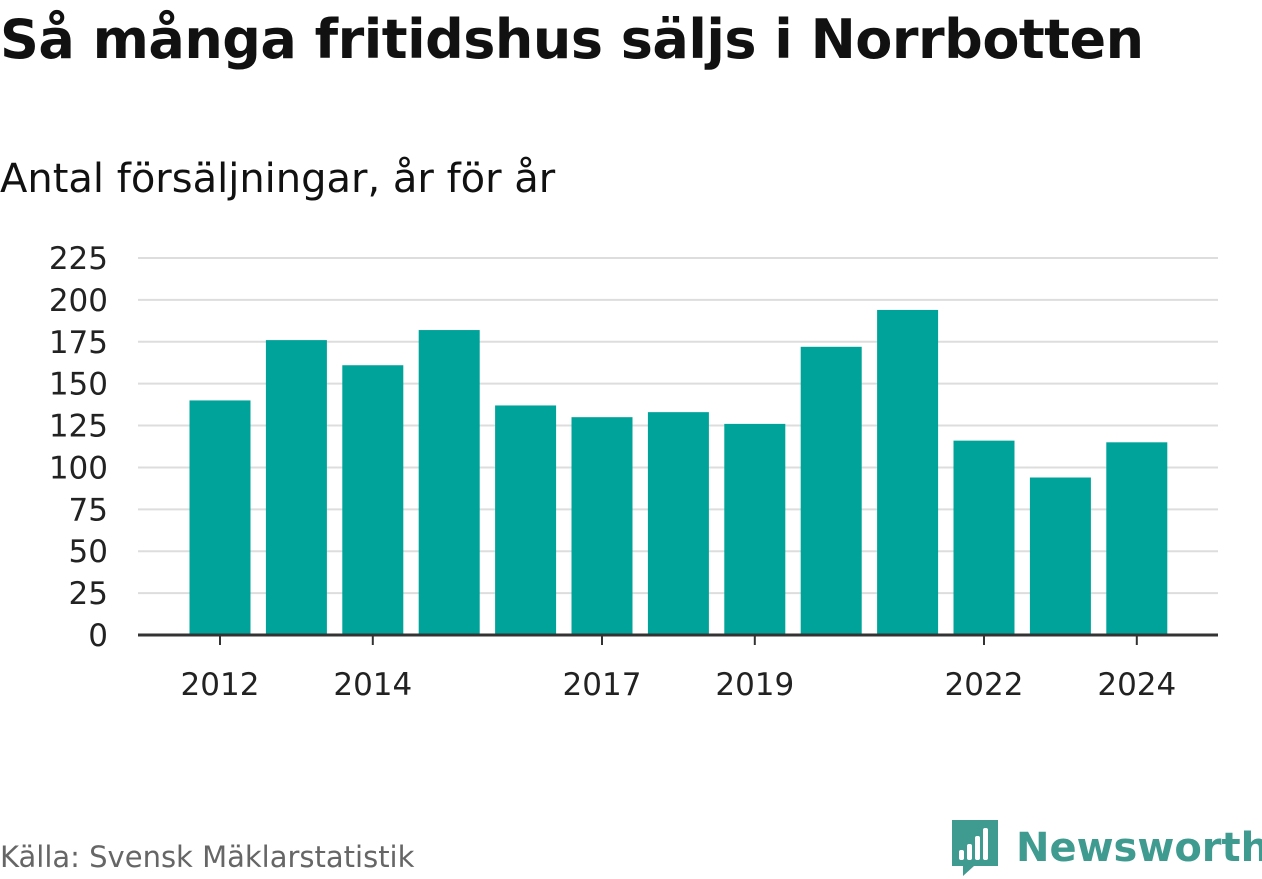 This screenshot has width=1262, height=879. What do you see at coordinates (98, 636) in the screenshot?
I see `y-tick-label: 0` at bounding box center [98, 636].